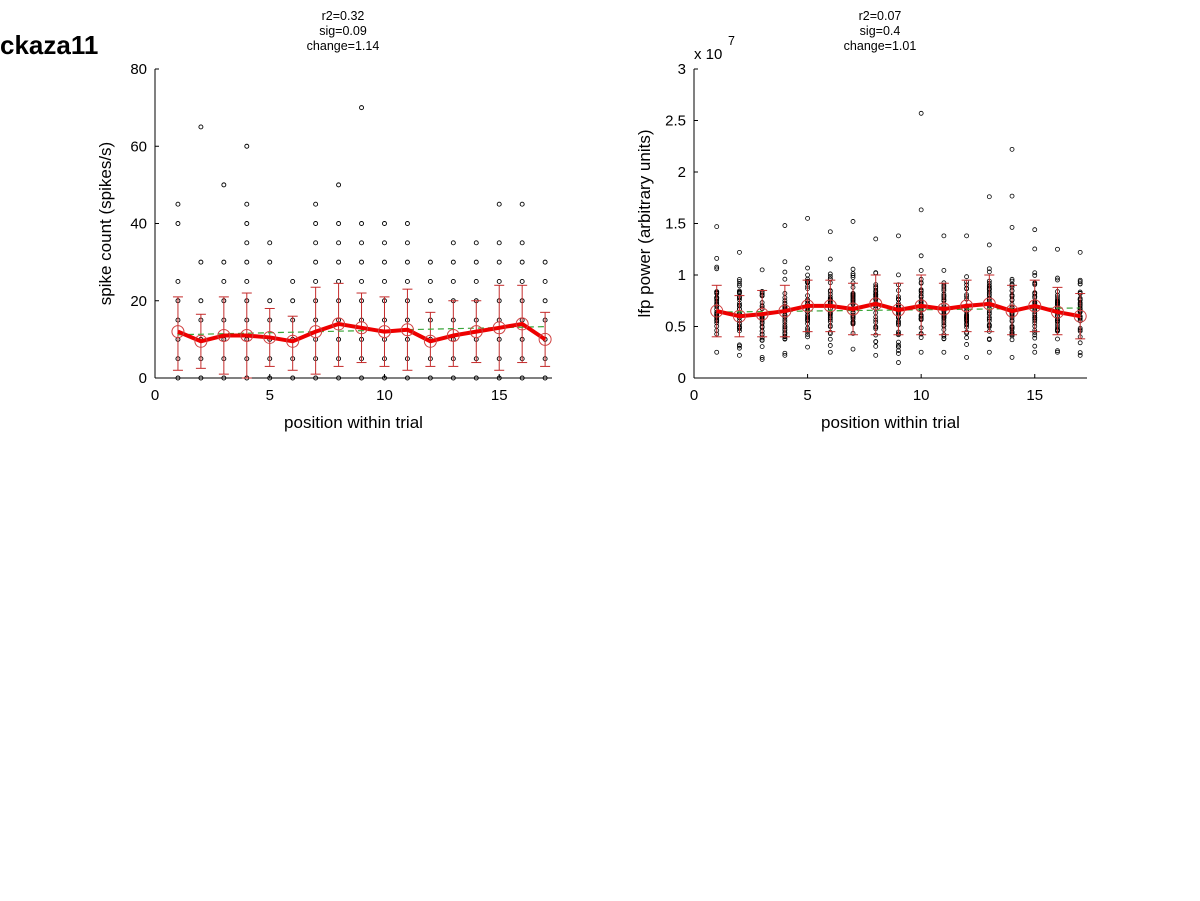 The image size is (1200, 901). I want to click on y-tick-label: 1, so click(682, 275).